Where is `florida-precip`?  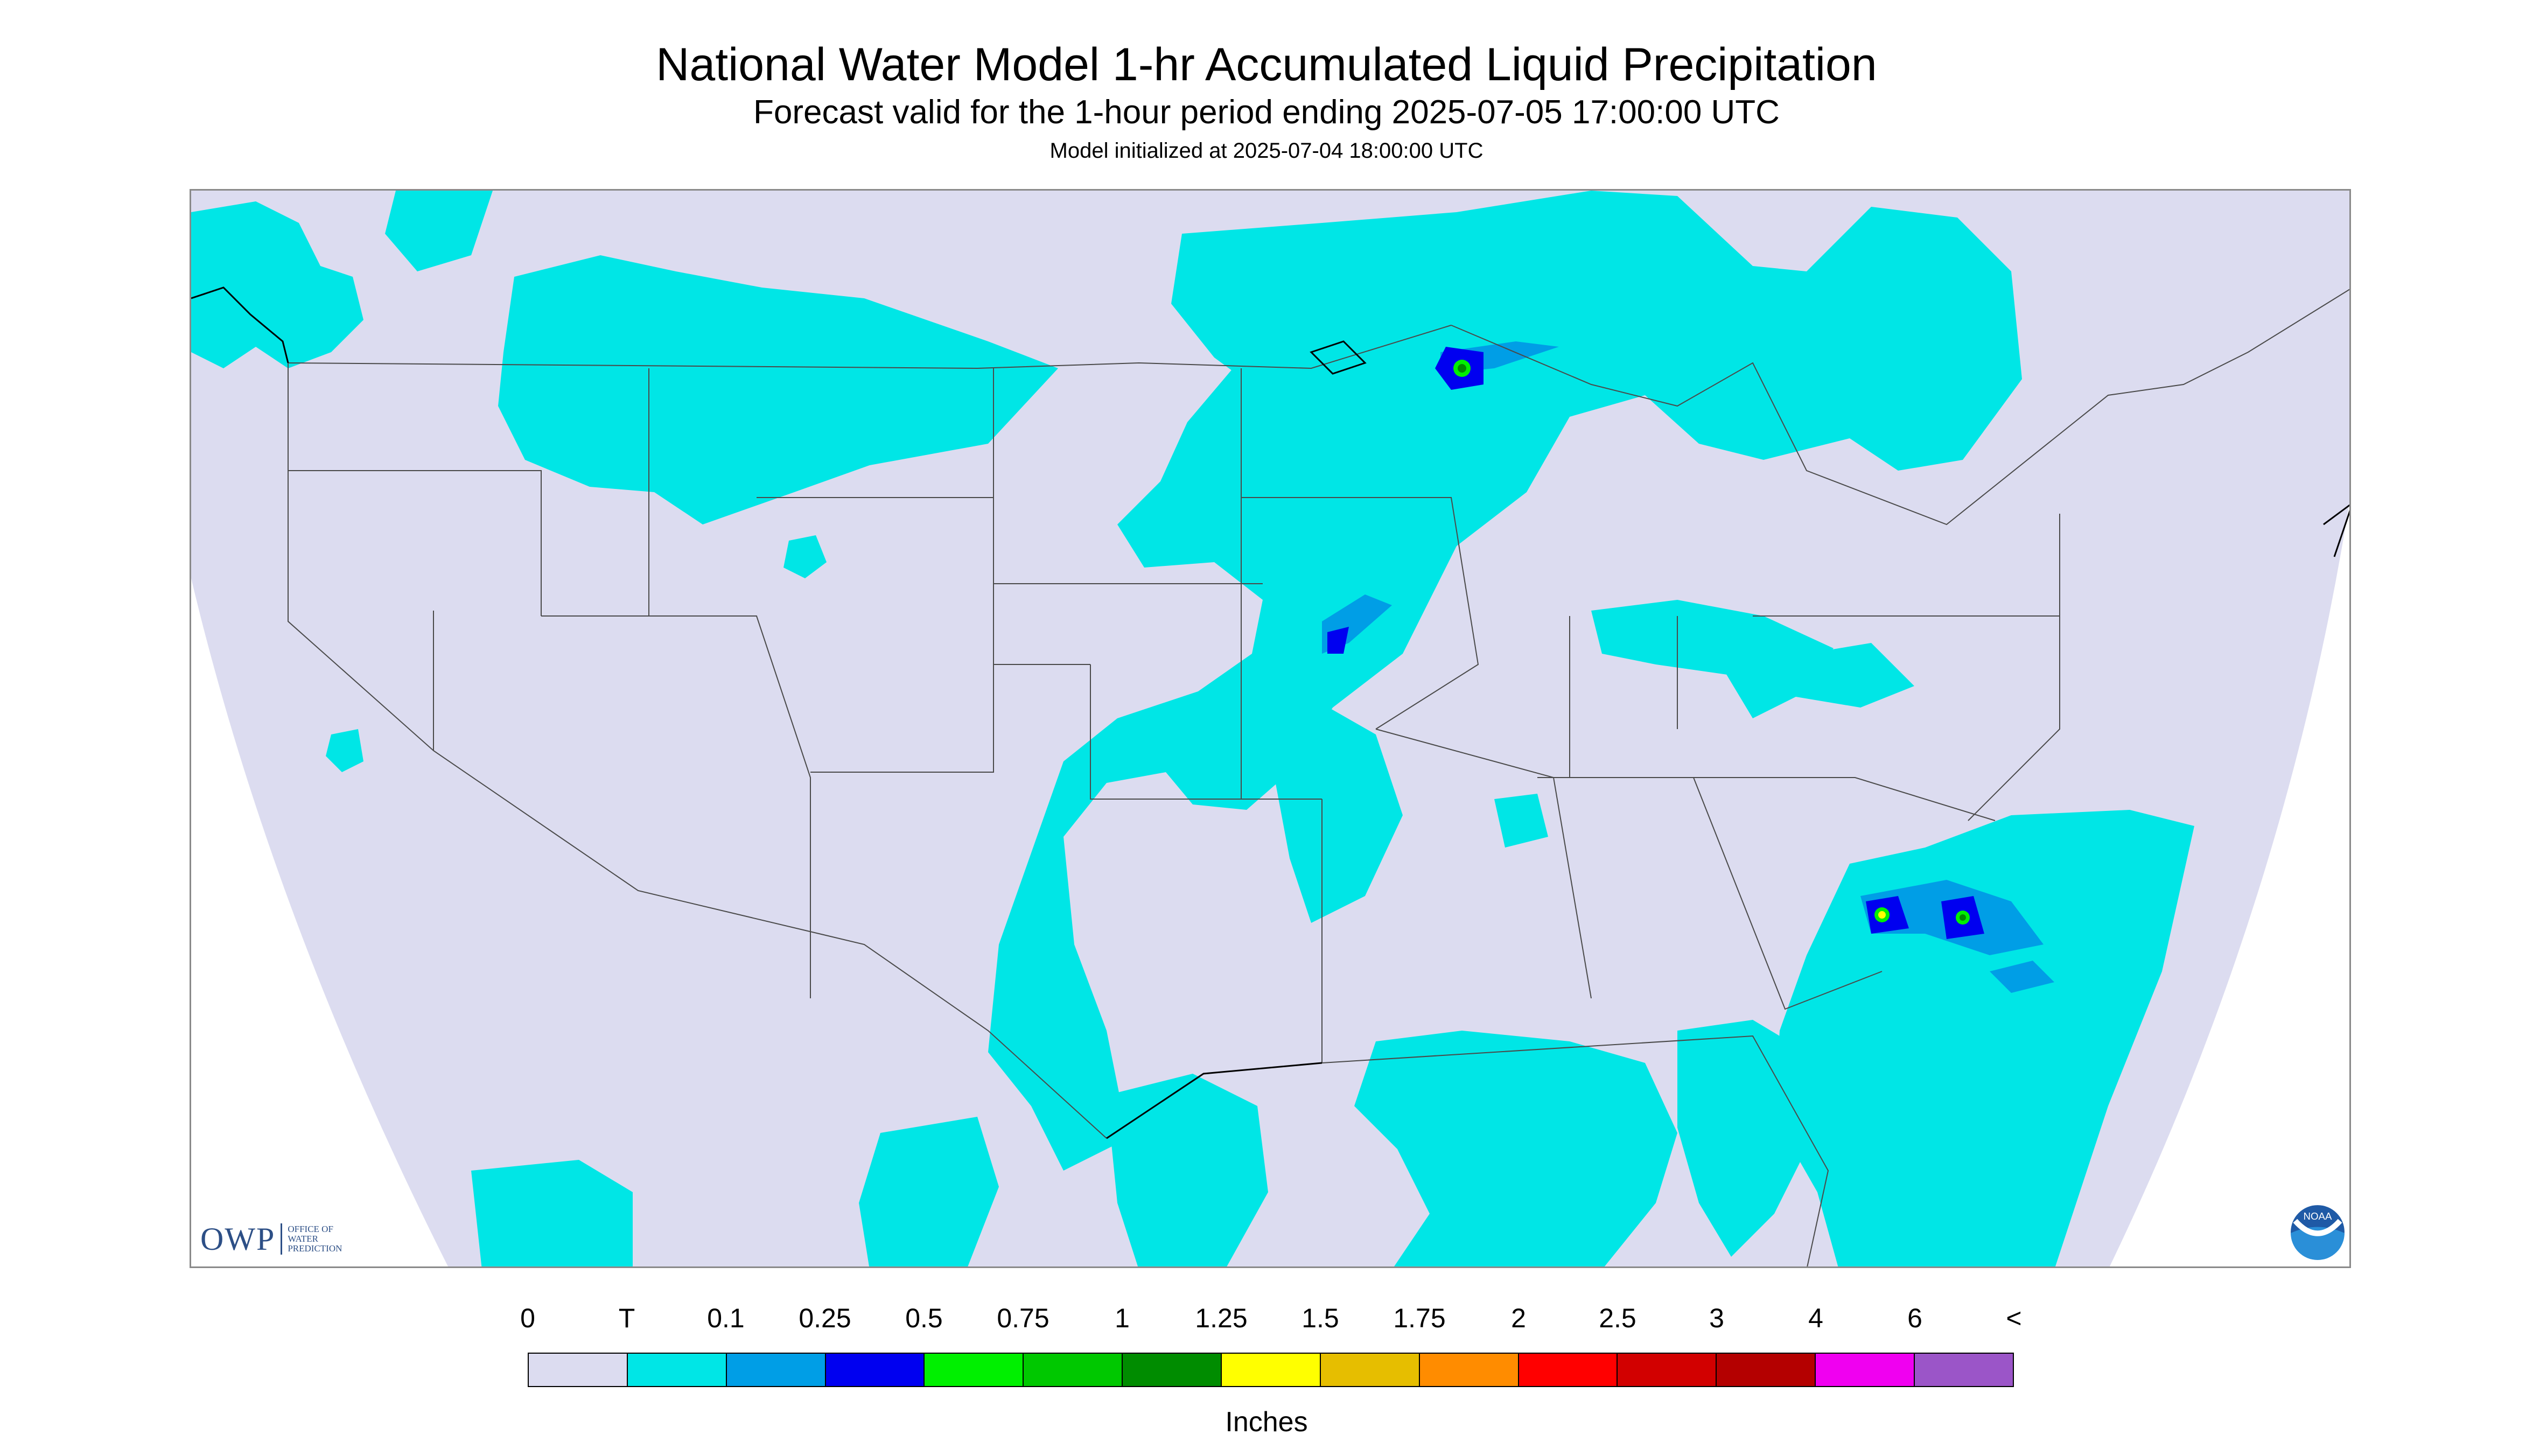 florida-precip is located at coordinates (1742, 1138).